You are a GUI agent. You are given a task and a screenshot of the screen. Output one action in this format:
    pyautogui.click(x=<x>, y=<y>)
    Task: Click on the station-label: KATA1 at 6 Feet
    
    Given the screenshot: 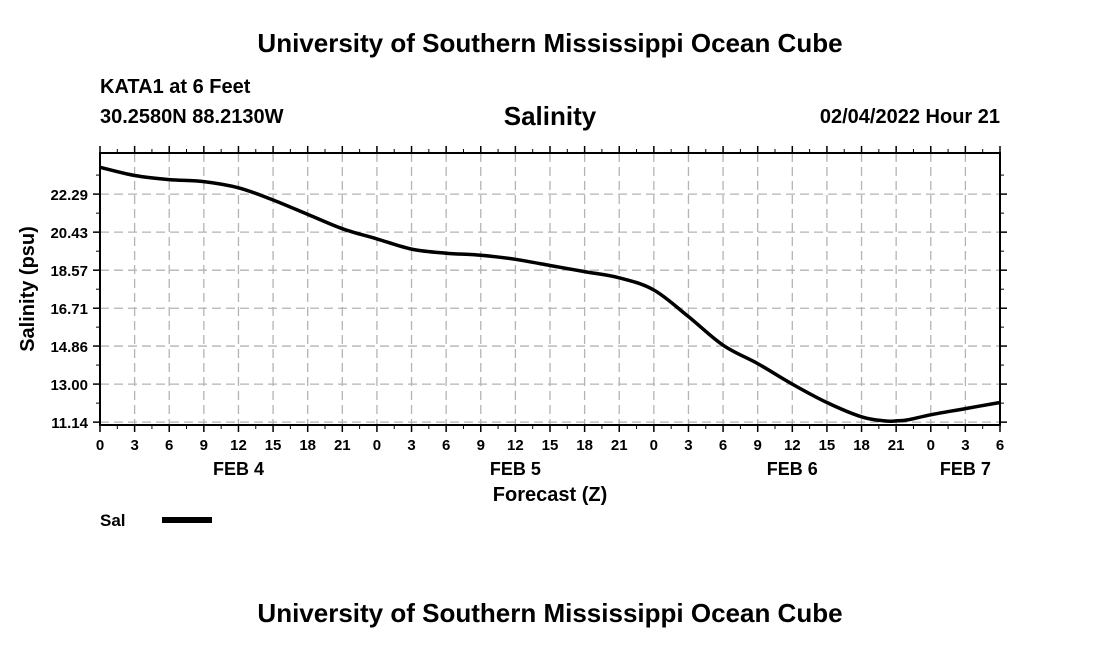 What is the action you would take?
    pyautogui.click(x=175, y=87)
    